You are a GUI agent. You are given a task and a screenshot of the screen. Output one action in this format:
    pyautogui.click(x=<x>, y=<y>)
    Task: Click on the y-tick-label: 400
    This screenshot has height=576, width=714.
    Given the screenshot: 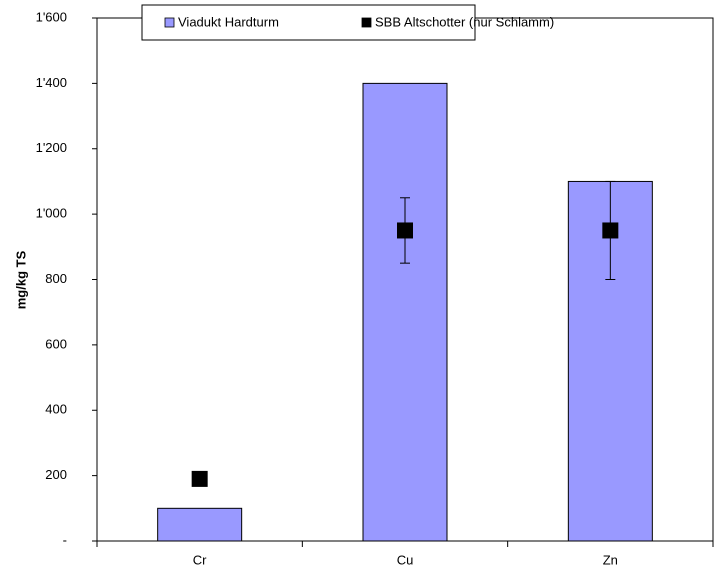 What is the action you would take?
    pyautogui.click(x=56, y=409)
    